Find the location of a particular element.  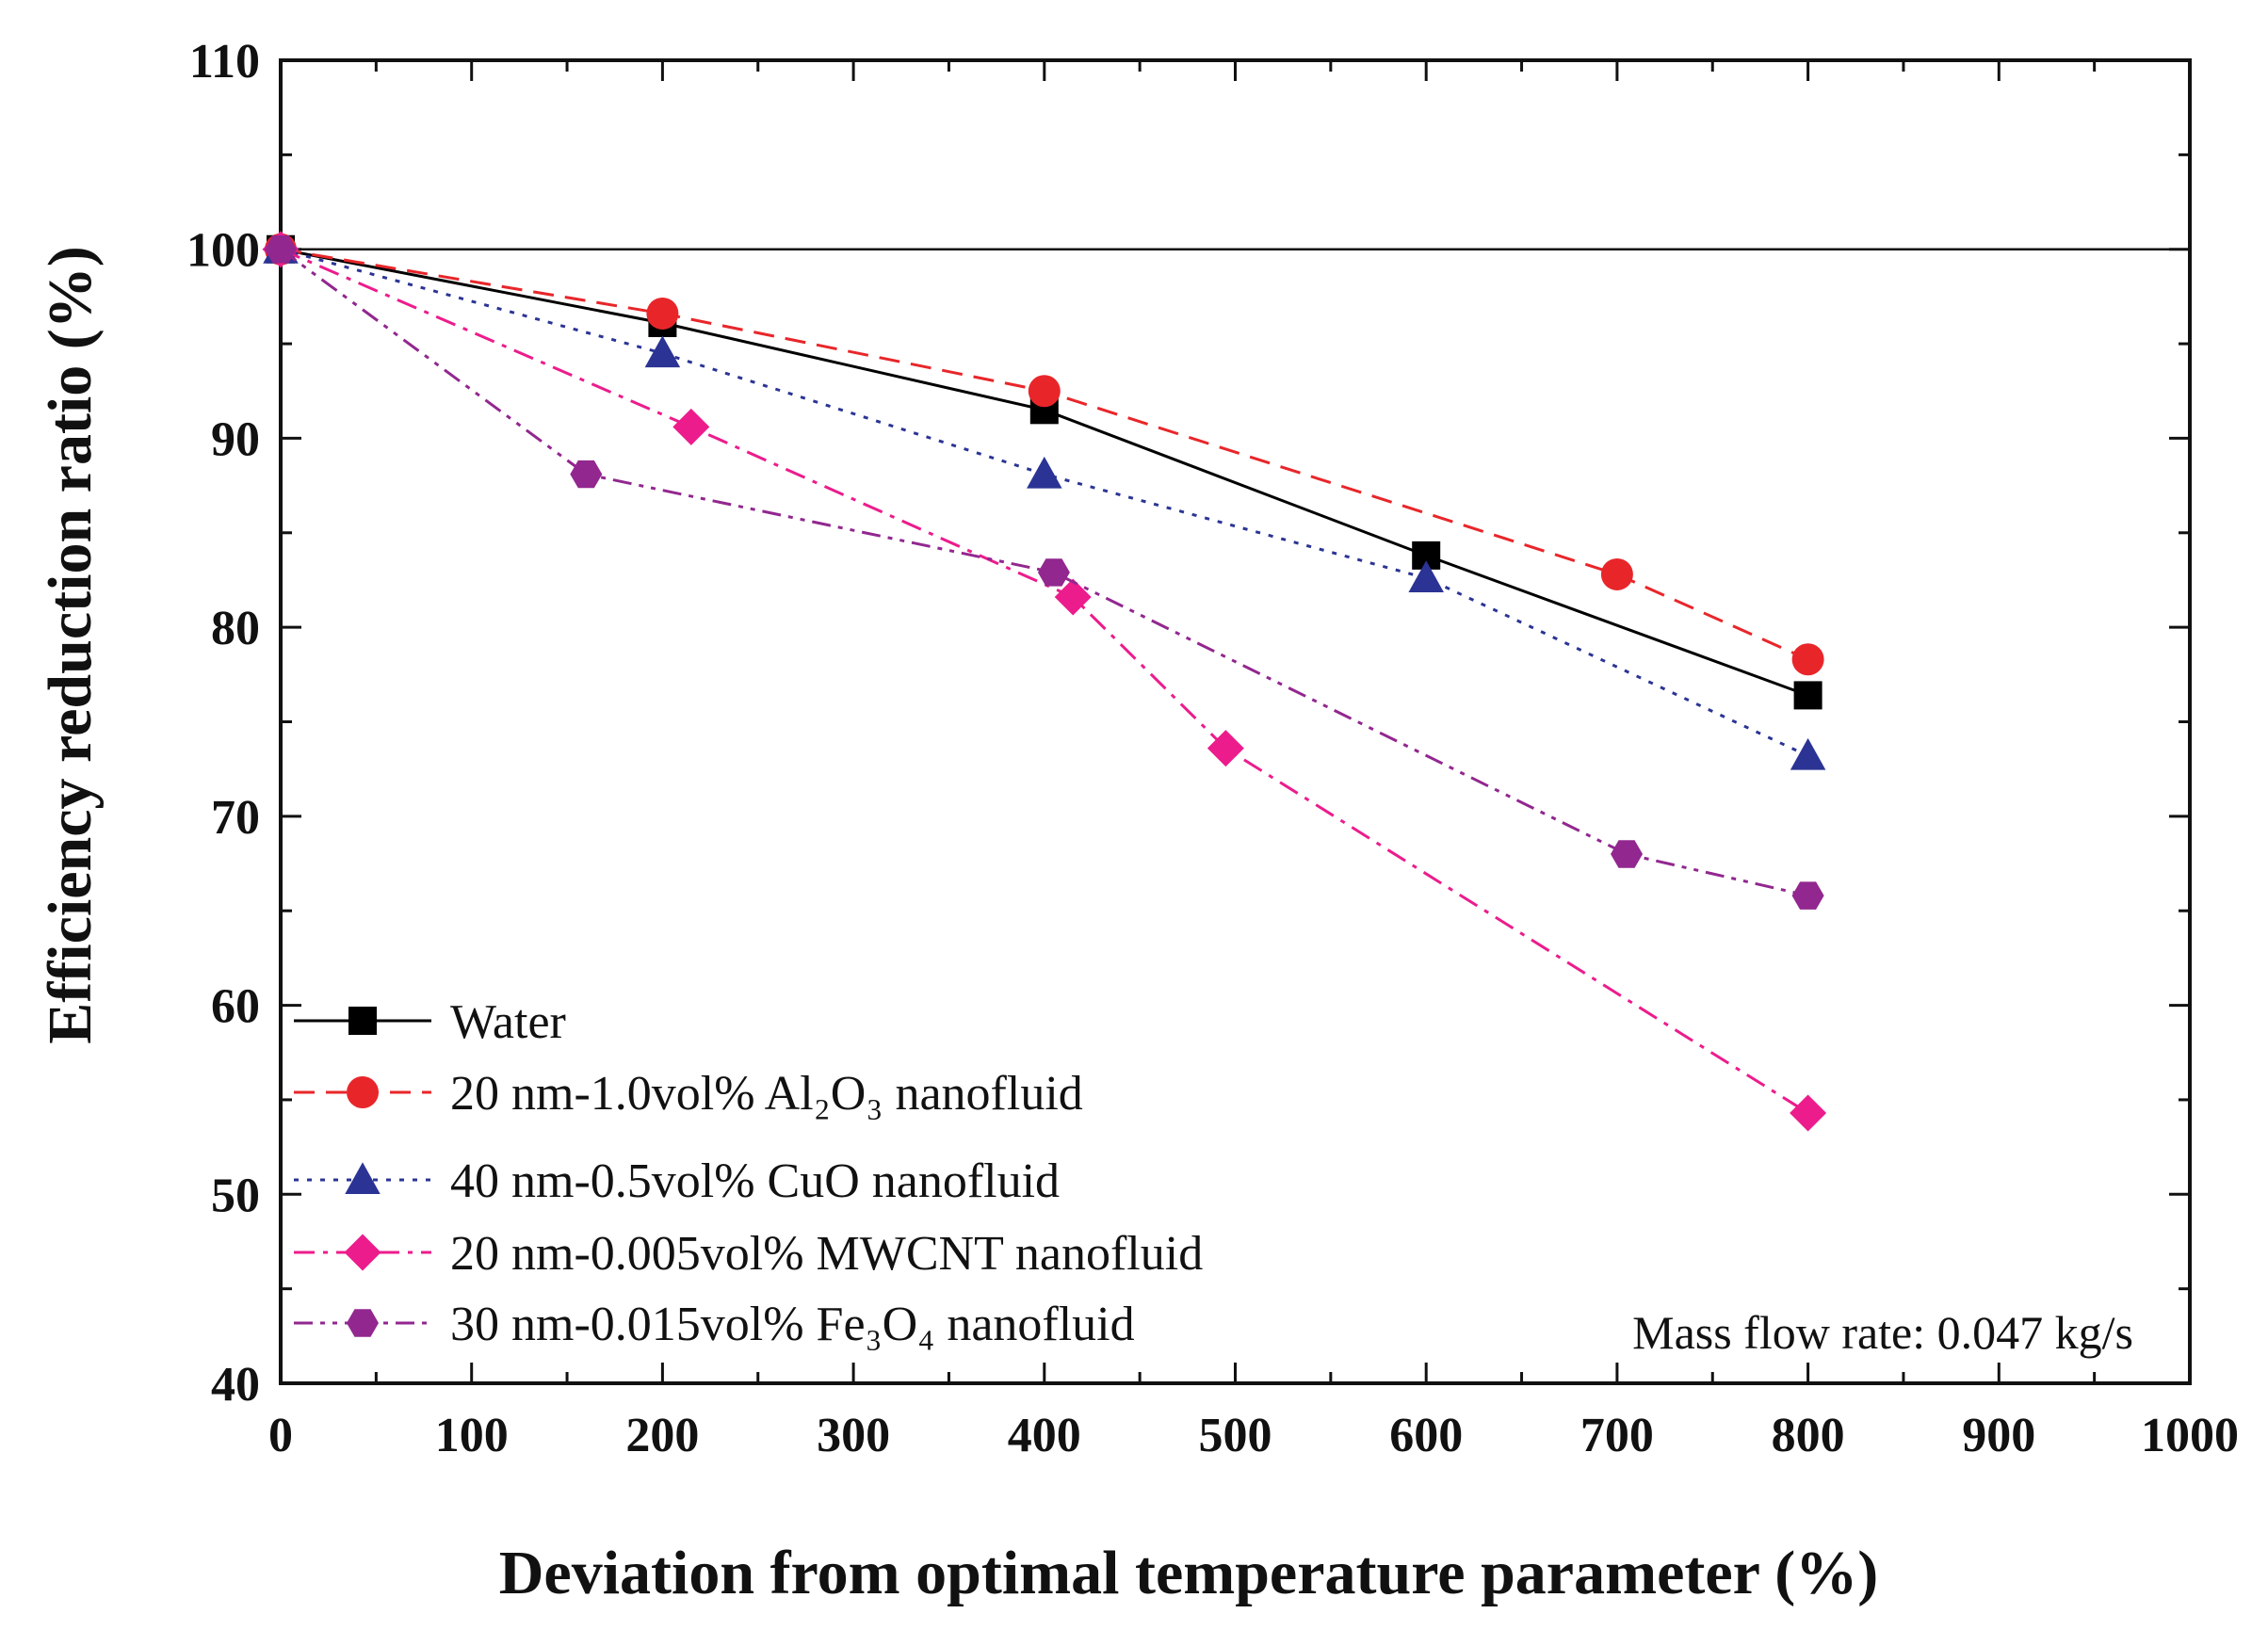

legend-label: 20 nm-0.005vol% MWCNT nanofluid is located at coordinates (827, 1254).